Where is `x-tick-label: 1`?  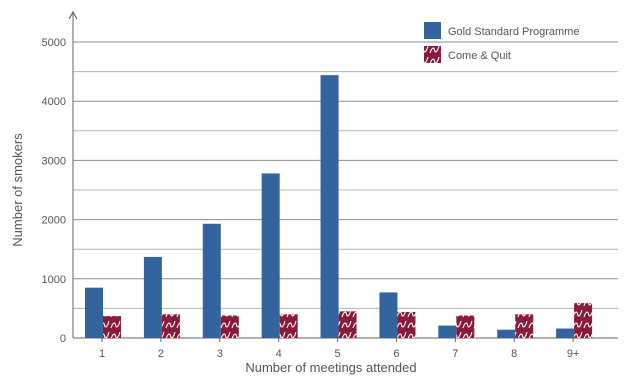 x-tick-label: 1 is located at coordinates (102, 354).